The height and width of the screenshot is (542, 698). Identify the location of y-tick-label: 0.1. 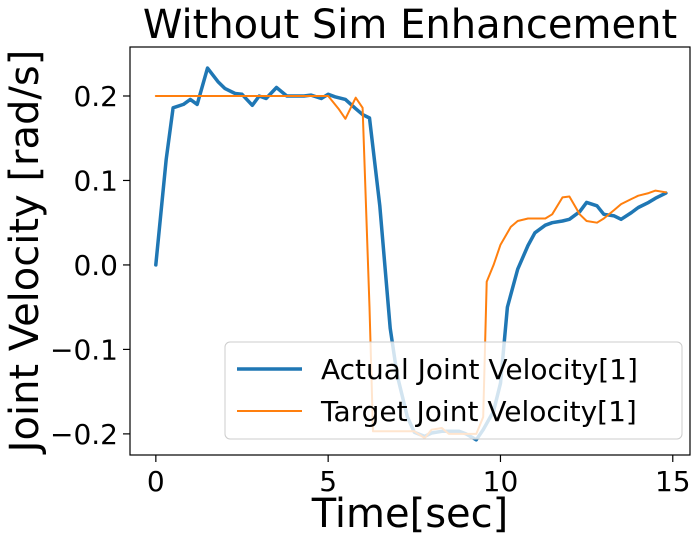
(95, 180).